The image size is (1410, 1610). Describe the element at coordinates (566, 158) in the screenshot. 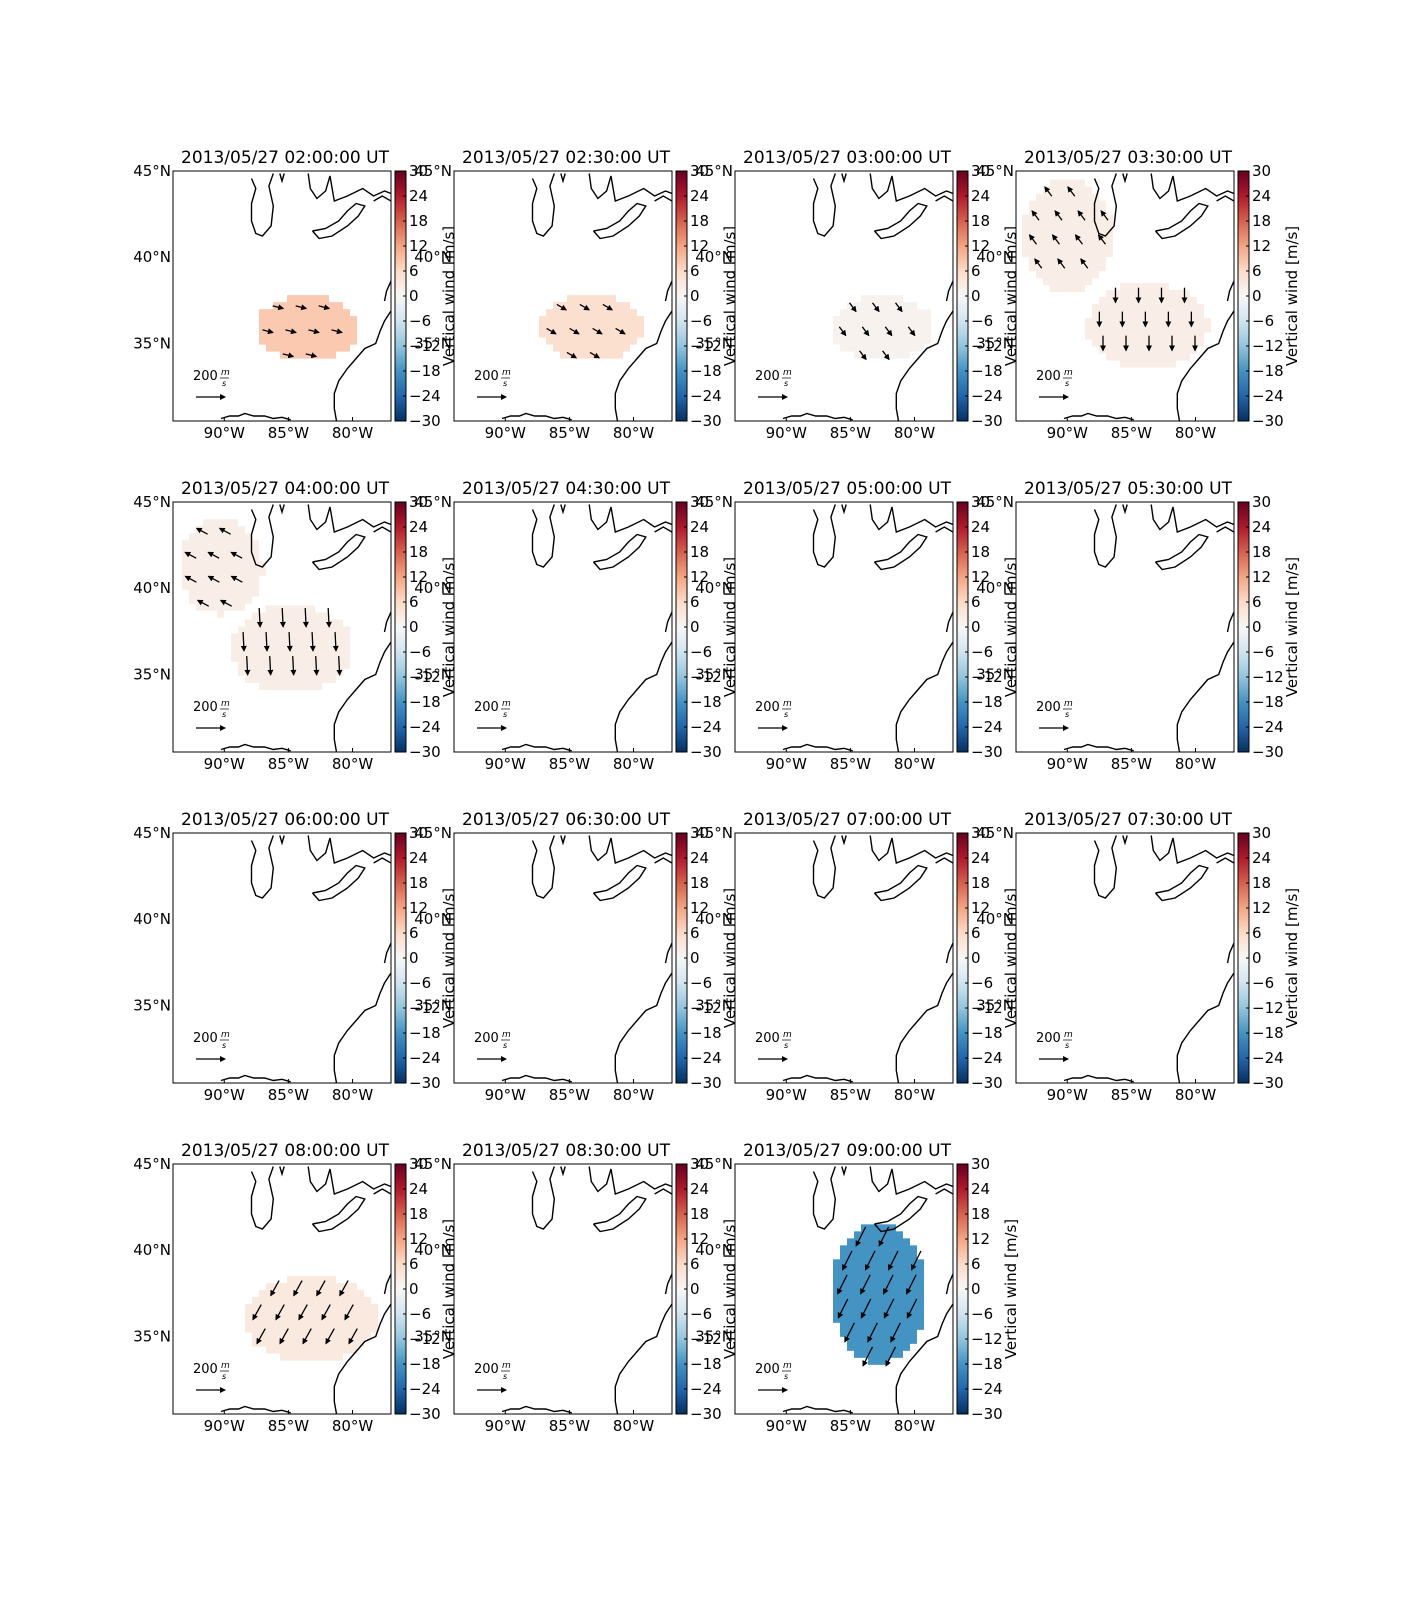

I see `panel-title: 2013/05/27 02:30:00 UT` at that location.